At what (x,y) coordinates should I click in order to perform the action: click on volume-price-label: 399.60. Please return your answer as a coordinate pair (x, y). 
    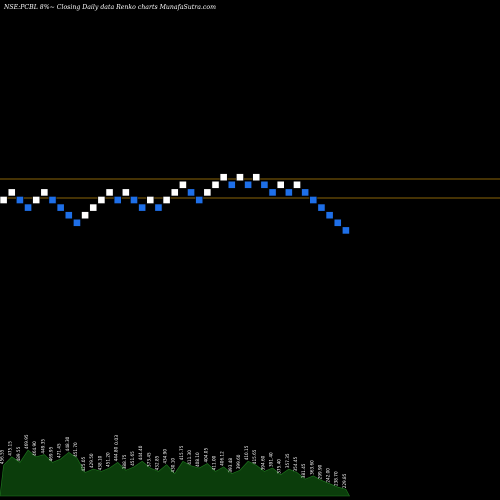
    Looking at the image, I should click on (238, 461).